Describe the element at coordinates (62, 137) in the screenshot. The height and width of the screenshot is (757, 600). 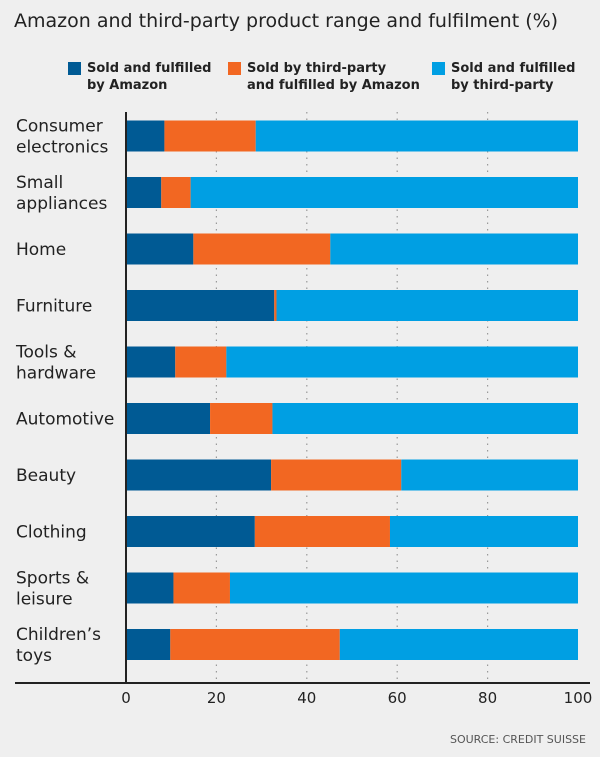
I see `category-label: Consumer electronics` at that location.